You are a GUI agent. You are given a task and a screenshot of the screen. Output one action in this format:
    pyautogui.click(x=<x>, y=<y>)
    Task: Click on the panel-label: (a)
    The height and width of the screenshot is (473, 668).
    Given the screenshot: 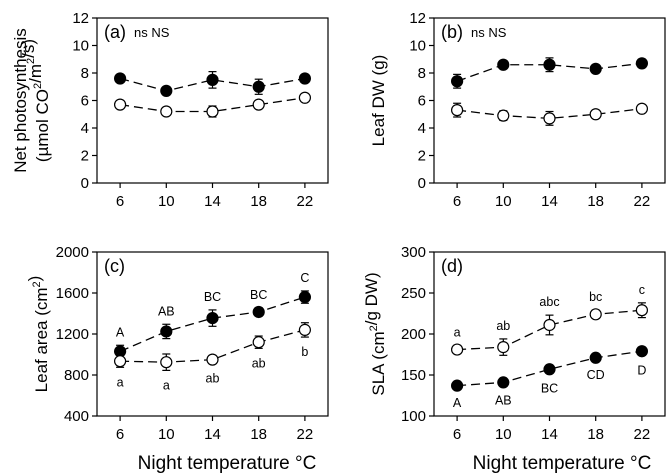 What is the action you would take?
    pyautogui.click(x=115, y=32)
    